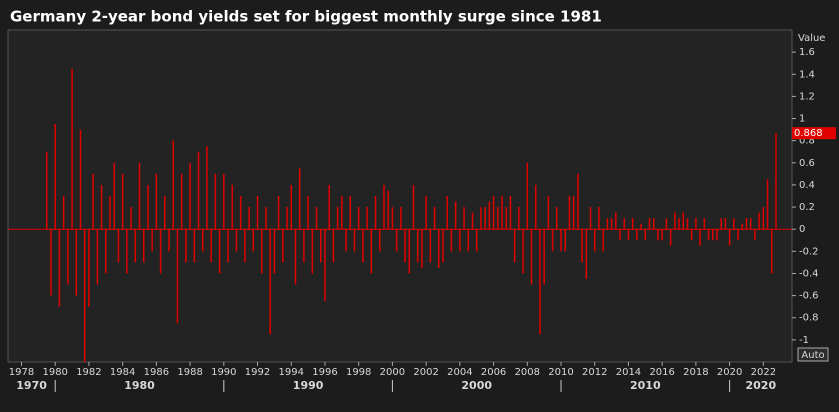  I want to click on y-tick-label: 0, so click(802, 229).